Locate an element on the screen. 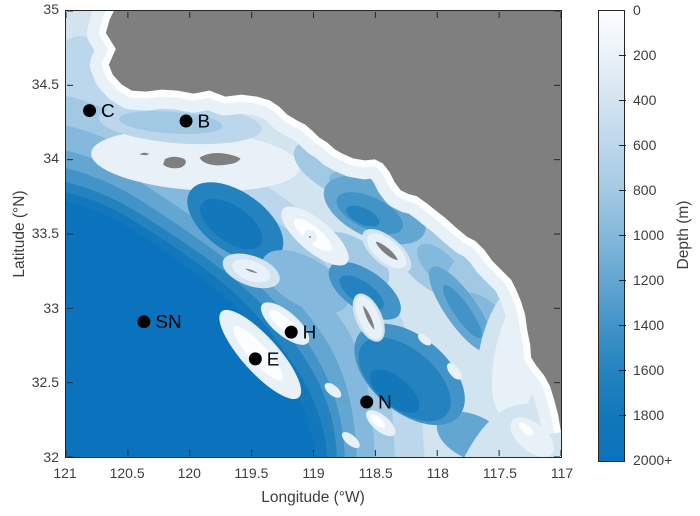 Image resolution: width=700 pixels, height=516 pixels. x-tick-label: 118.5 is located at coordinates (375, 473).